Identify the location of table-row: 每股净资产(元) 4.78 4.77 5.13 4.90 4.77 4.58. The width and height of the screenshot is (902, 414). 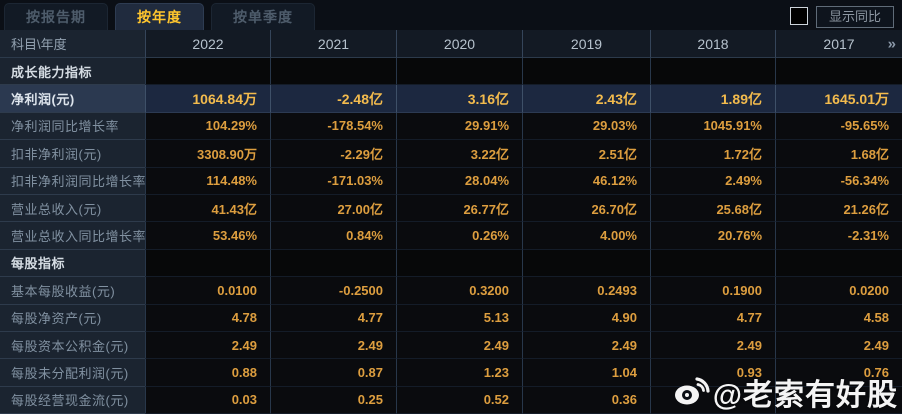
(451, 318).